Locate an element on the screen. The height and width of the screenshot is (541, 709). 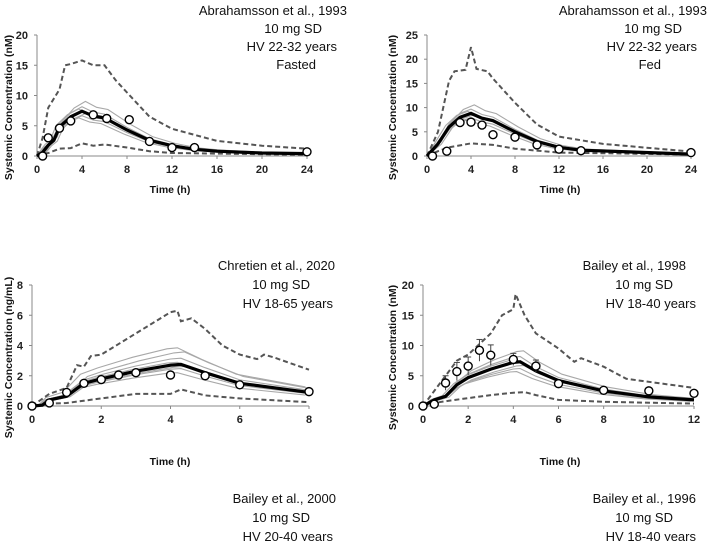
mean-line is located at coordinates (172, 133).